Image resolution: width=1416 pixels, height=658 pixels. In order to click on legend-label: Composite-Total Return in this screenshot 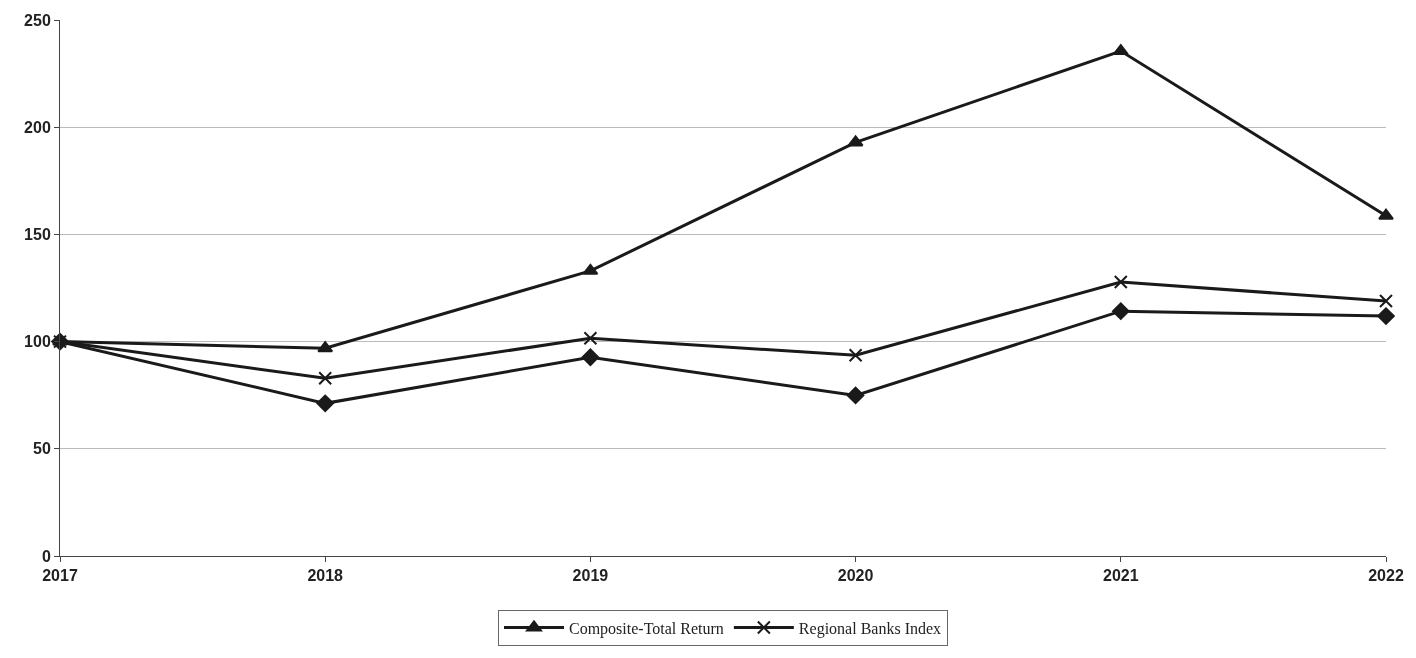, I will do `click(646, 628)`.